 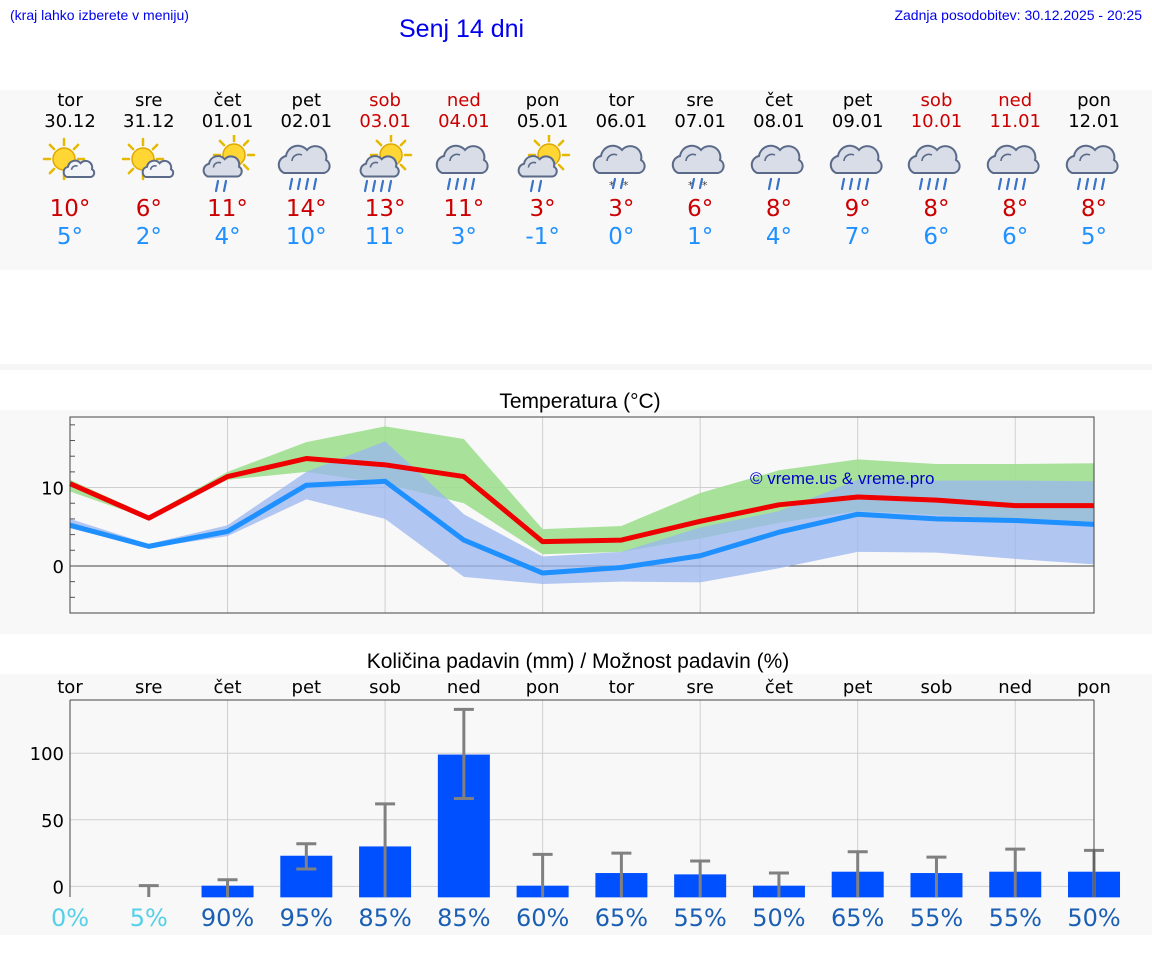 What do you see at coordinates (1094, 237) in the screenshot?
I see `min-temp: 5°` at bounding box center [1094, 237].